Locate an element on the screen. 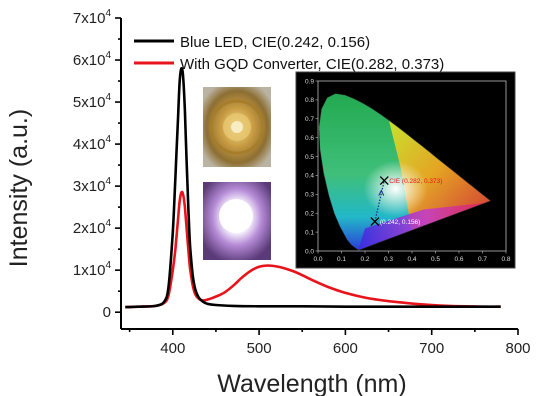 The width and height of the screenshot is (539, 396). y-tick-label: 1x10⁴ is located at coordinates (92, 269).